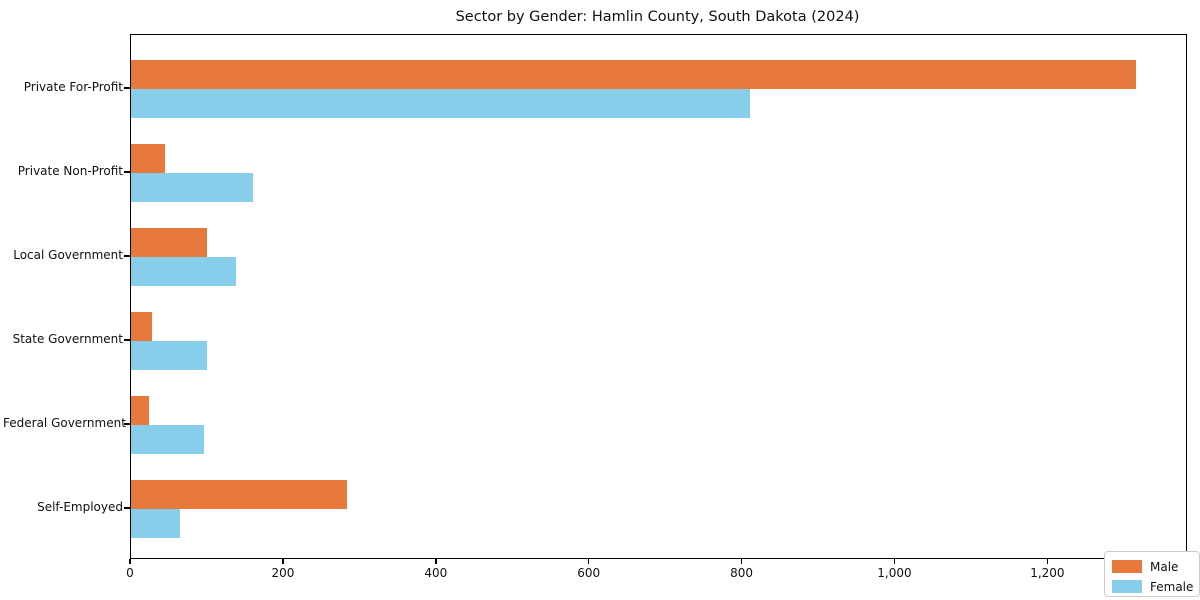  I want to click on legend-item-female: Female, so click(1155, 586).